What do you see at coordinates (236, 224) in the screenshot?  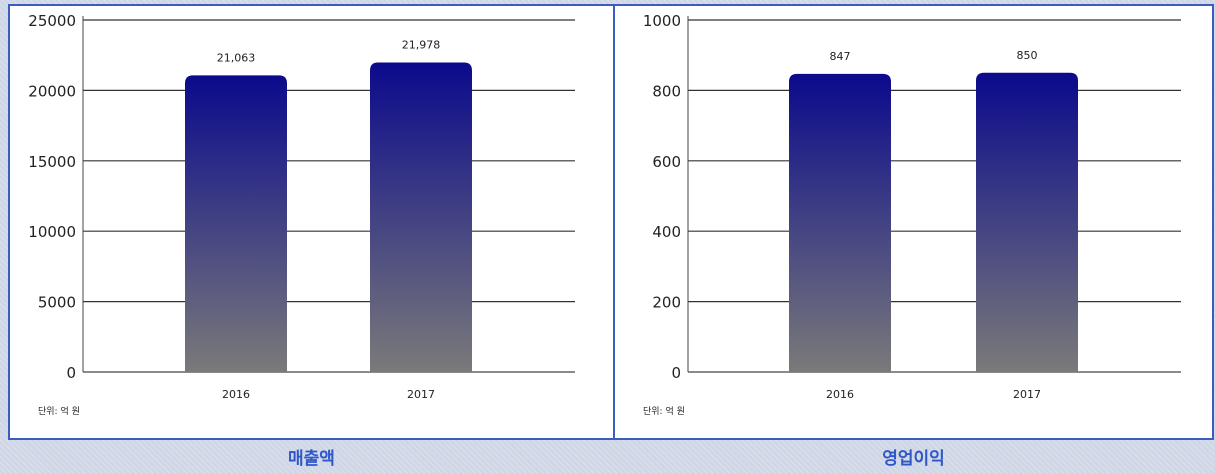 I see `sales-bar-2016` at bounding box center [236, 224].